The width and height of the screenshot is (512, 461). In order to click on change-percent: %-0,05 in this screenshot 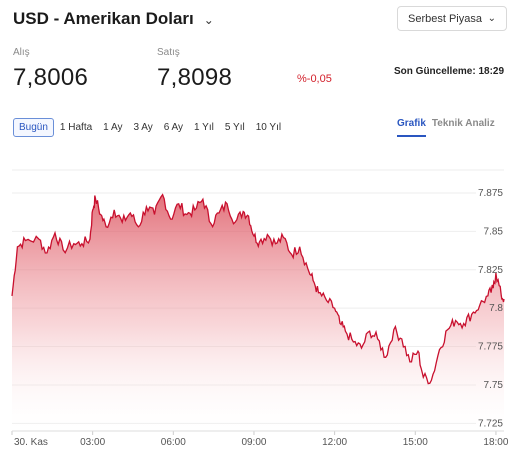, I will do `click(314, 79)`.